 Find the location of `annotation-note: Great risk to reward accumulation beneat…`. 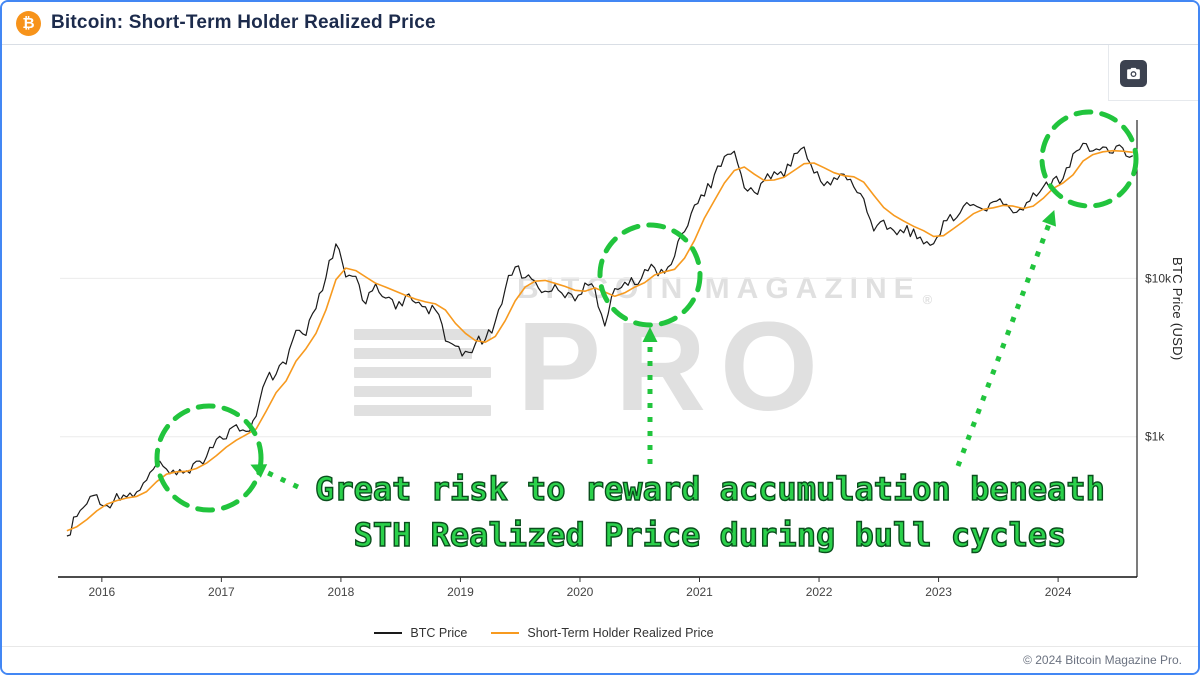

annotation-note: Great risk to reward accumulation beneat… is located at coordinates (710, 512).